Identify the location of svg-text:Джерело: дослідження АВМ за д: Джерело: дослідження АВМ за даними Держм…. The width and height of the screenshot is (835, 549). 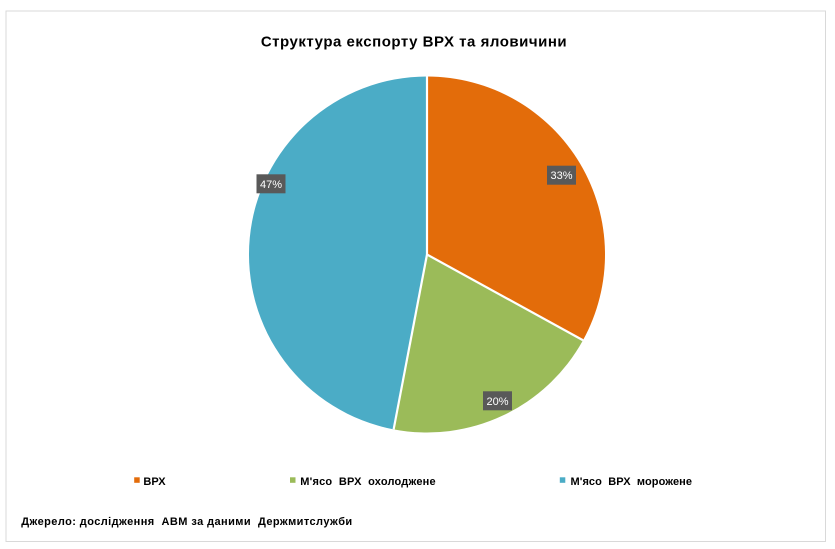
(186, 522).